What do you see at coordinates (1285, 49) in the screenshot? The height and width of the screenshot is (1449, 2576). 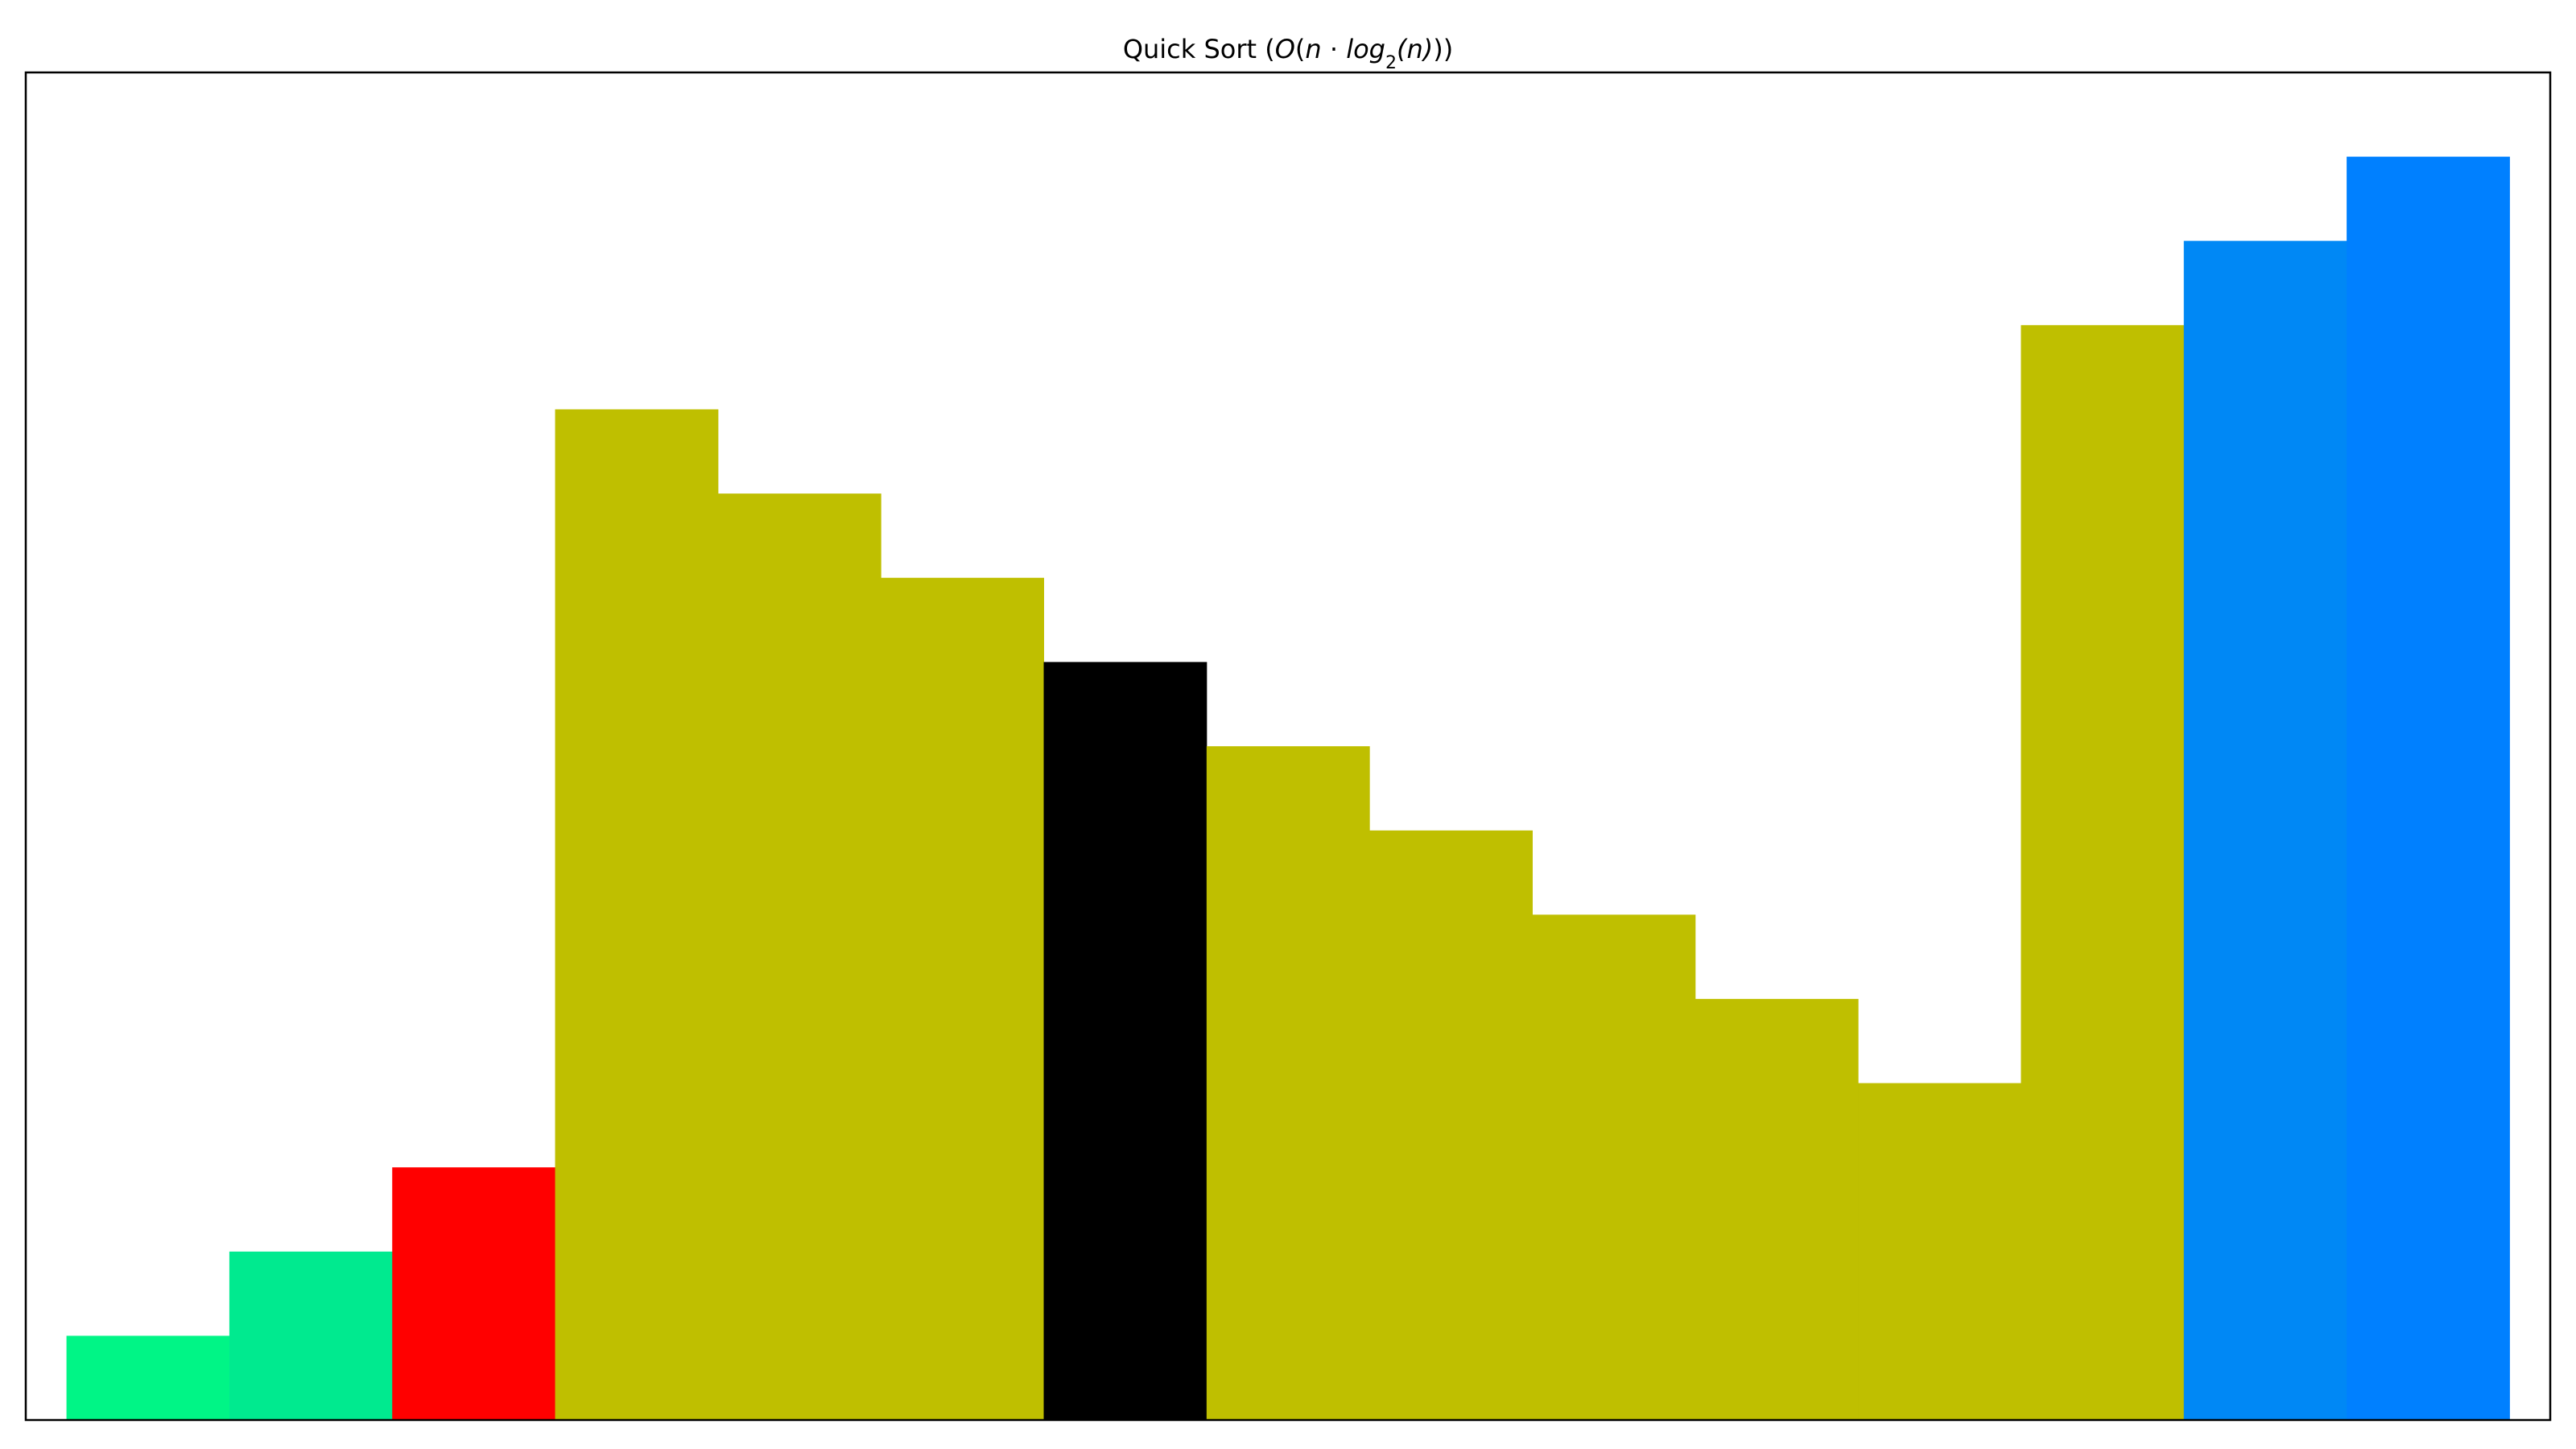 I see `title-math-o: O` at bounding box center [1285, 49].